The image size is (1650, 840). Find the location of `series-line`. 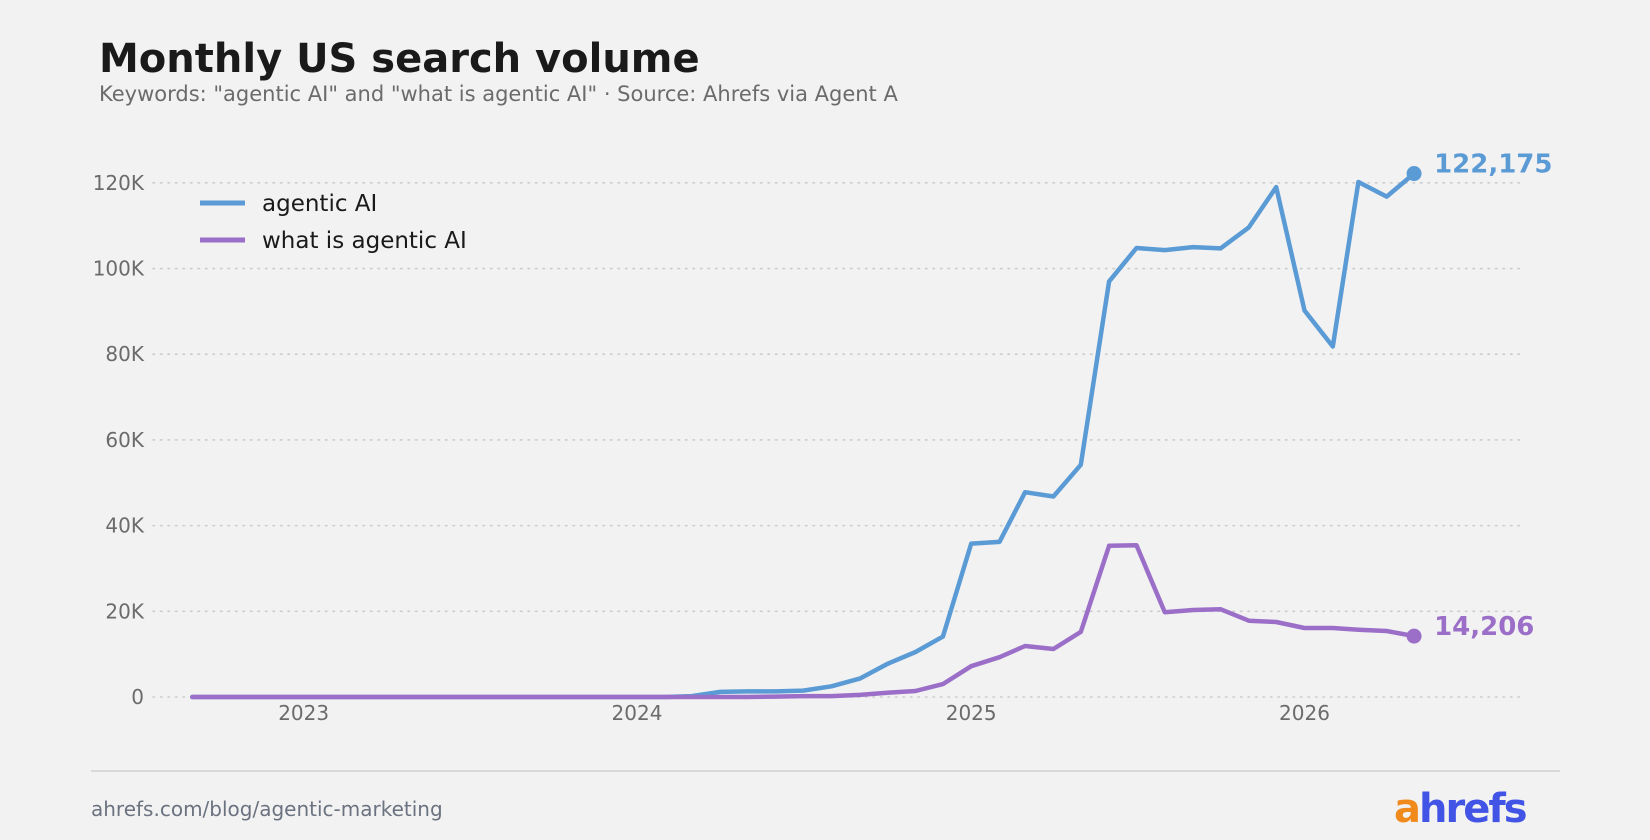

series-line is located at coordinates (803, 621).